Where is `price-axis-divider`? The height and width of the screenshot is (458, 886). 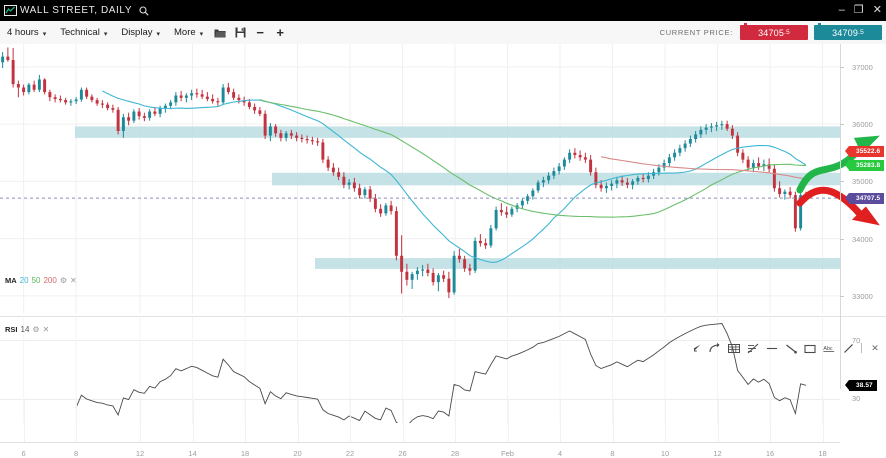
price-axis-divider is located at coordinates (840, 216).